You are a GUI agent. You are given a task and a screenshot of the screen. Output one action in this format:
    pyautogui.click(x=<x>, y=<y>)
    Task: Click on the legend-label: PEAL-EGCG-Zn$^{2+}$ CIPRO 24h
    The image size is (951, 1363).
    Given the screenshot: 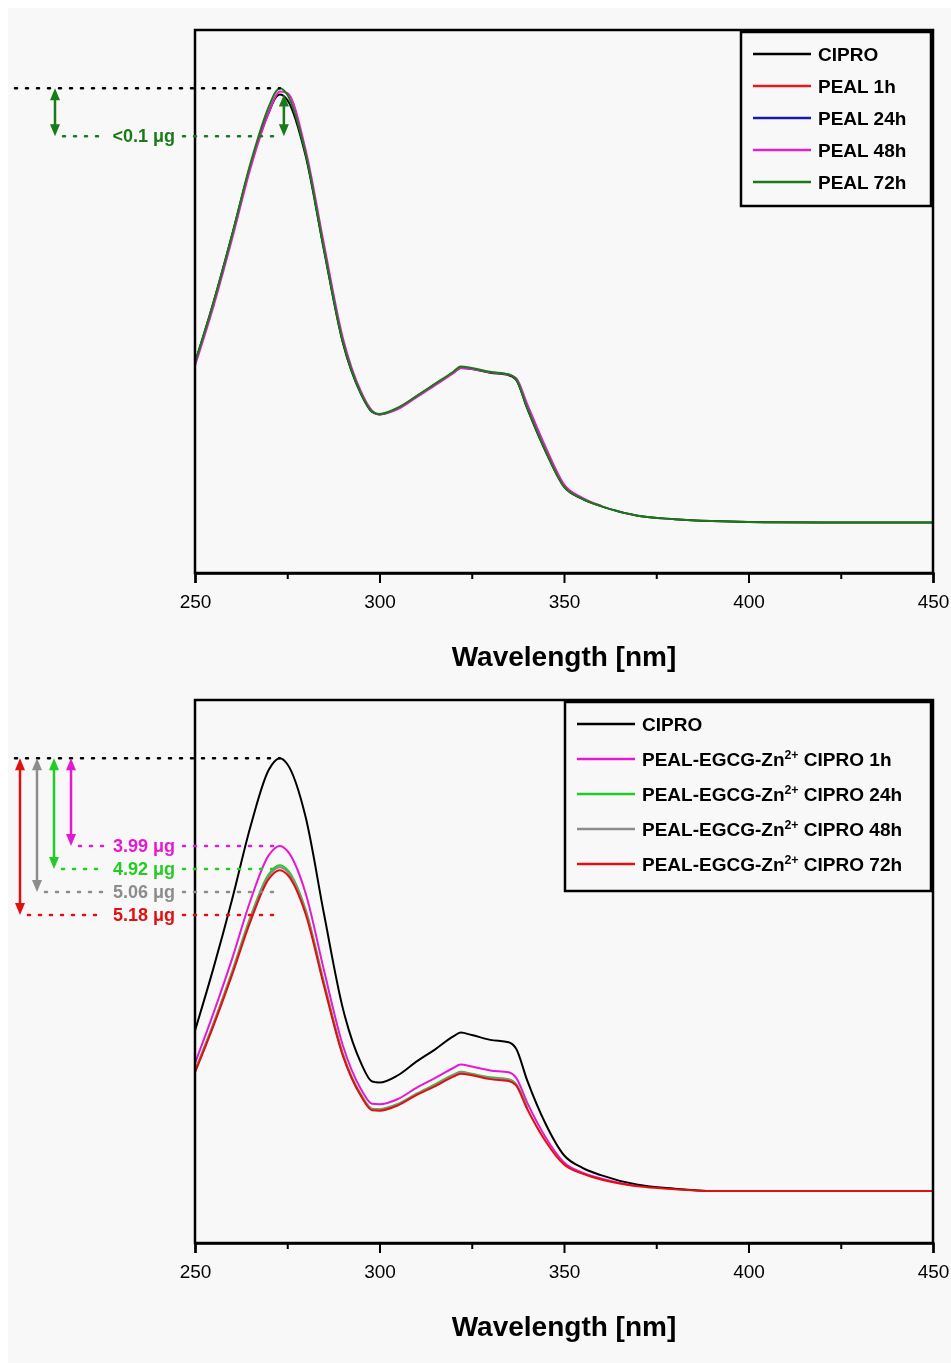 What is the action you would take?
    pyautogui.click(x=772, y=794)
    